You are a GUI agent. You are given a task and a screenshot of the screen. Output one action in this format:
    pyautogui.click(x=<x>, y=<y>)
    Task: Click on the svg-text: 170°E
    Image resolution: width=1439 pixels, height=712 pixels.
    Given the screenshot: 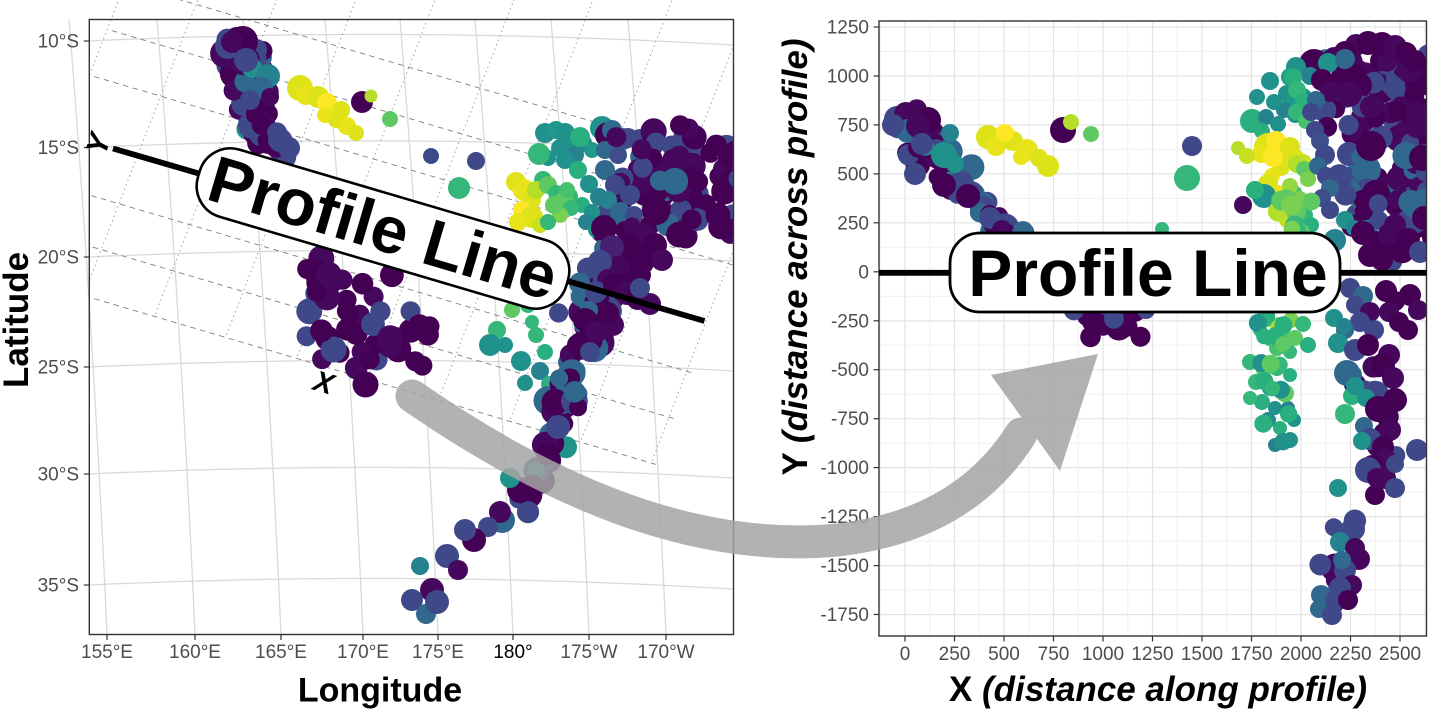 What is the action you would take?
    pyautogui.click(x=363, y=652)
    